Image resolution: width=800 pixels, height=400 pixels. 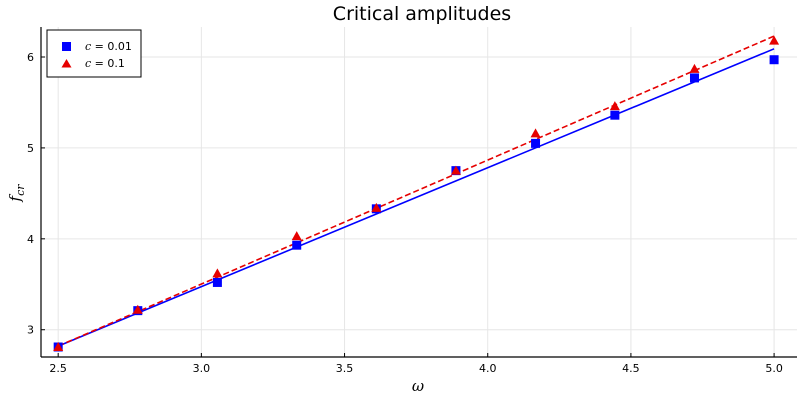 What do you see at coordinates (488, 368) in the screenshot?
I see `x-tick-label: 4.0` at bounding box center [488, 368].